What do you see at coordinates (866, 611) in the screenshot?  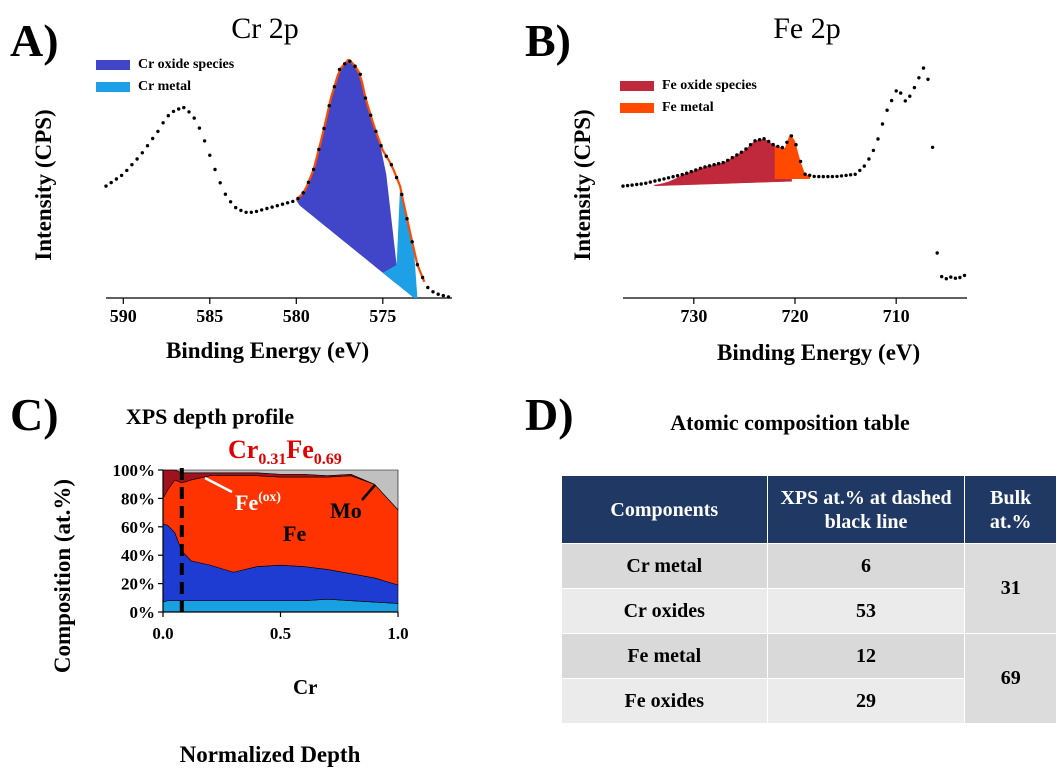 I see `cell-xps: 53` at bounding box center [866, 611].